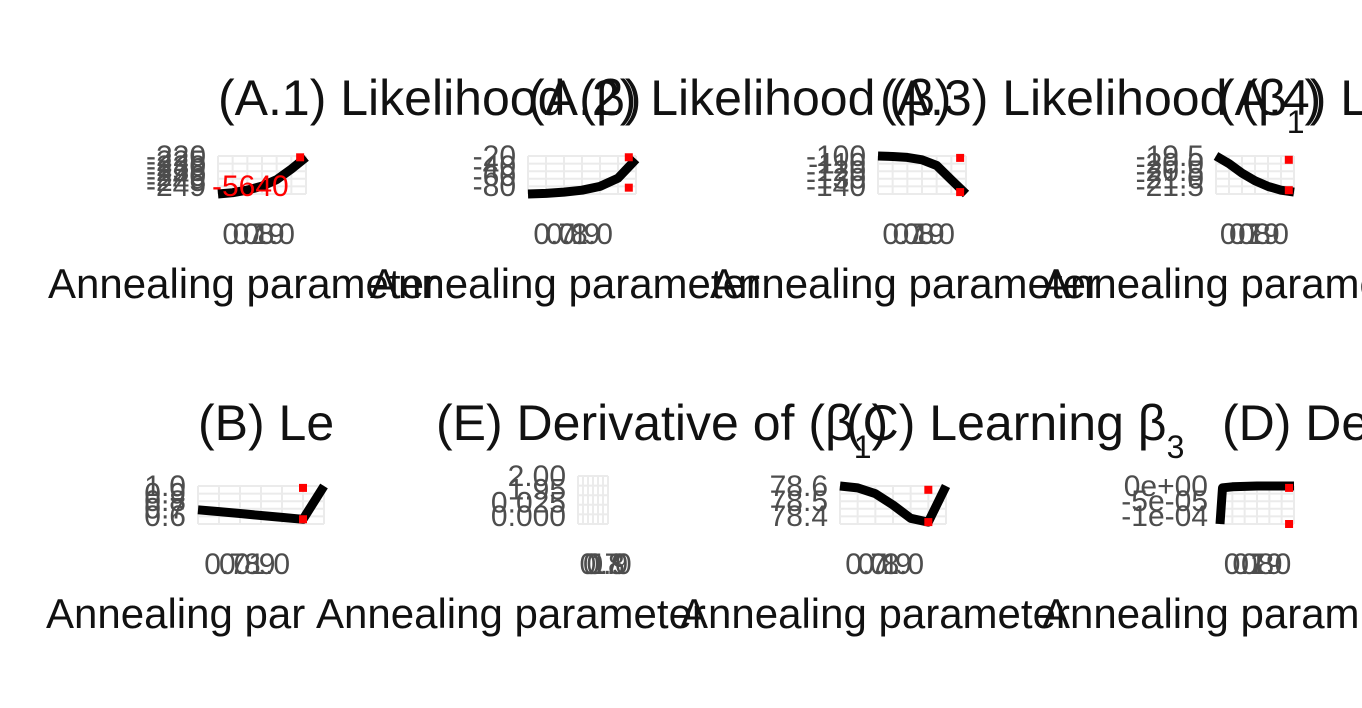 The width and height of the screenshot is (1362, 708). What do you see at coordinates (494, 176) in the screenshot?
I see `y-tick-label: -60` at bounding box center [494, 176].